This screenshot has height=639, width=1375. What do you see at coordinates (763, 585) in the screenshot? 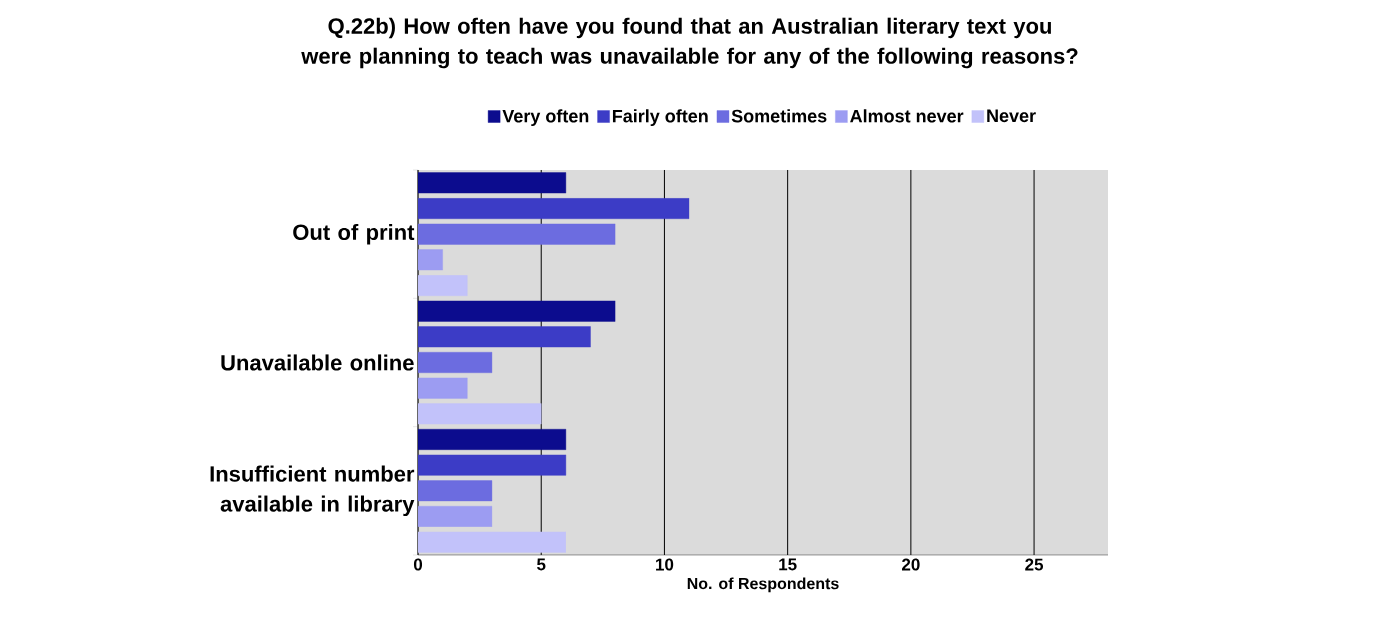
I see `x-axis-title: No. of Respondents` at bounding box center [763, 585].